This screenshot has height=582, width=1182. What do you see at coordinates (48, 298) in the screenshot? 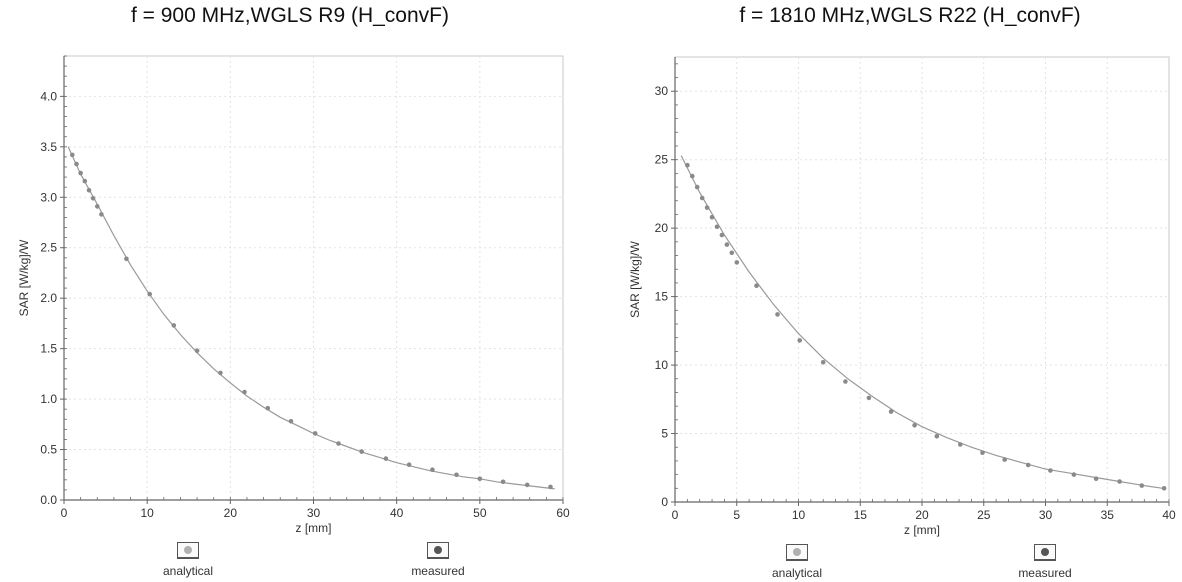
I see `y-tick-label: 2.0` at bounding box center [48, 298].